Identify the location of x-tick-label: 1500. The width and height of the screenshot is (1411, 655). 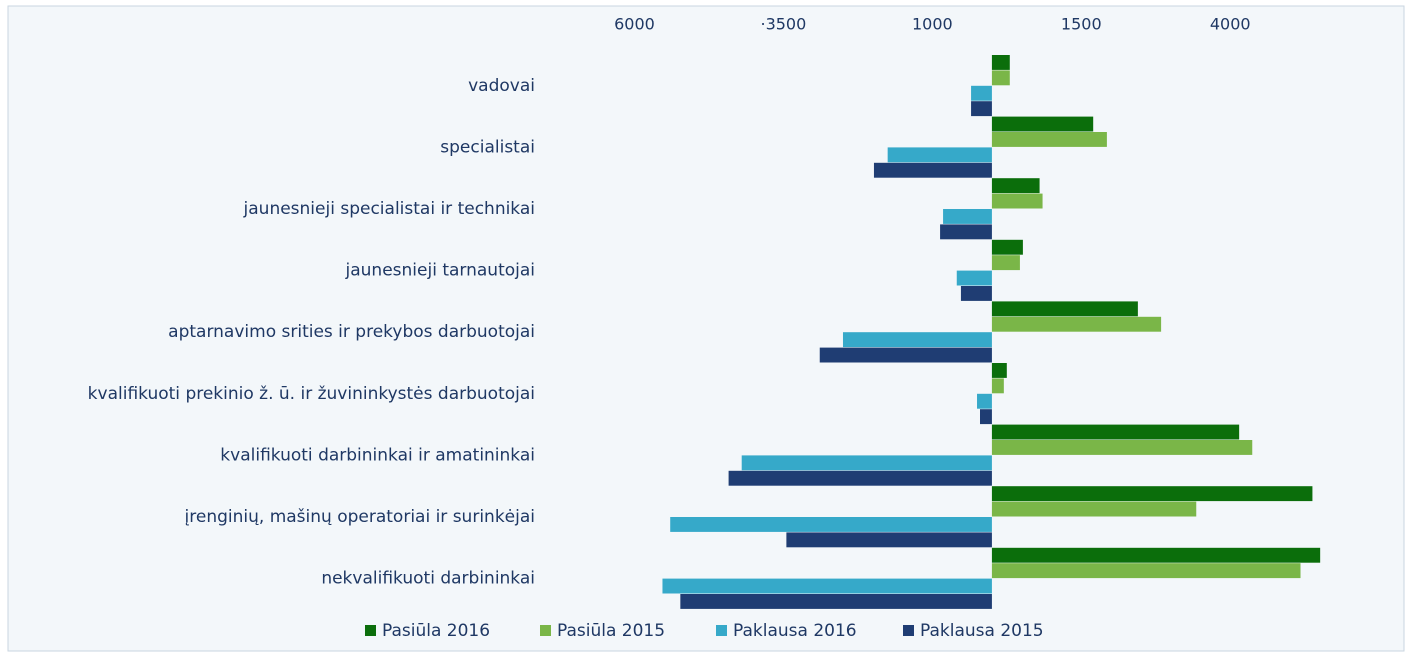
(1081, 24).